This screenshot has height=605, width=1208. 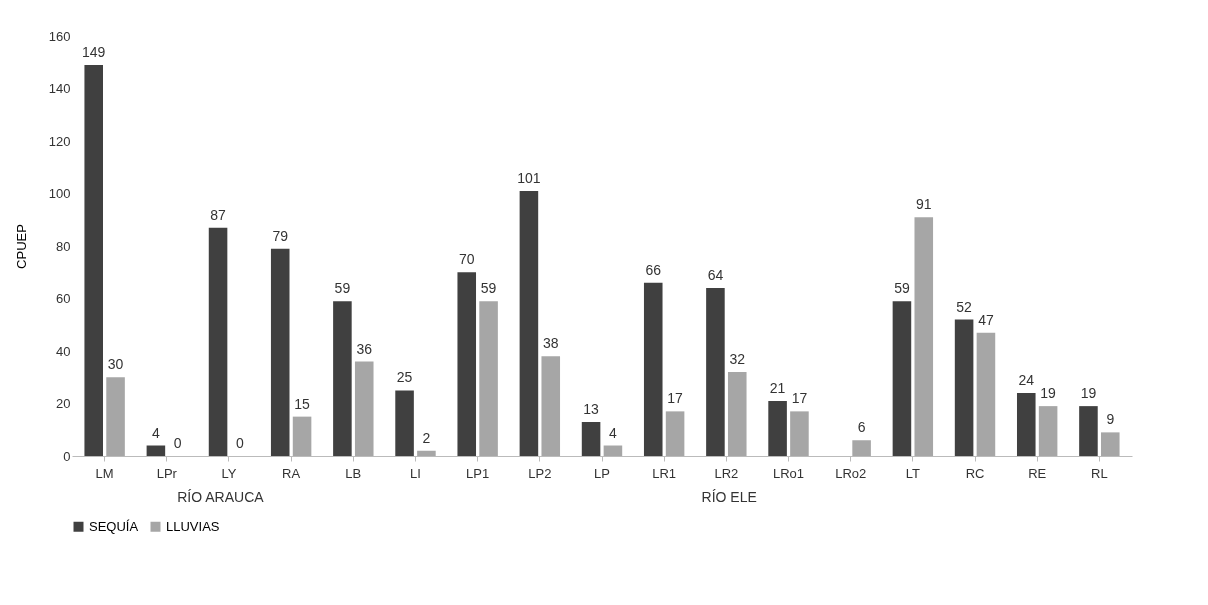 I want to click on data-label: 9, so click(x=1110, y=419).